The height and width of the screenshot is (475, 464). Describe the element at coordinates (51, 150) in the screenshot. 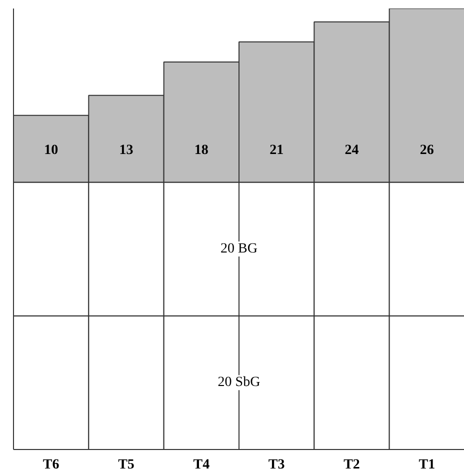

I see `data-label: 10` at that location.